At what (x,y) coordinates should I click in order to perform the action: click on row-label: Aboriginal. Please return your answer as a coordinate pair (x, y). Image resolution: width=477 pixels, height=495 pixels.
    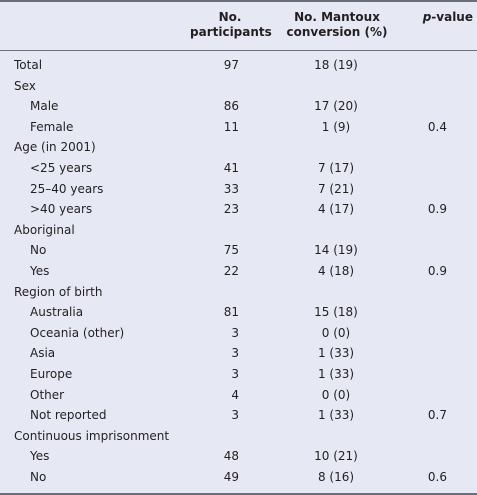
    Looking at the image, I should click on (44, 229).